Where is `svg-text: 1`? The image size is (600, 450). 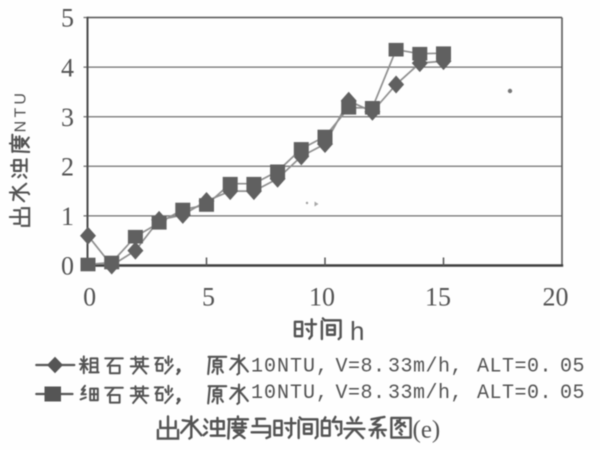 svg-text: 1 is located at coordinates (67, 216).